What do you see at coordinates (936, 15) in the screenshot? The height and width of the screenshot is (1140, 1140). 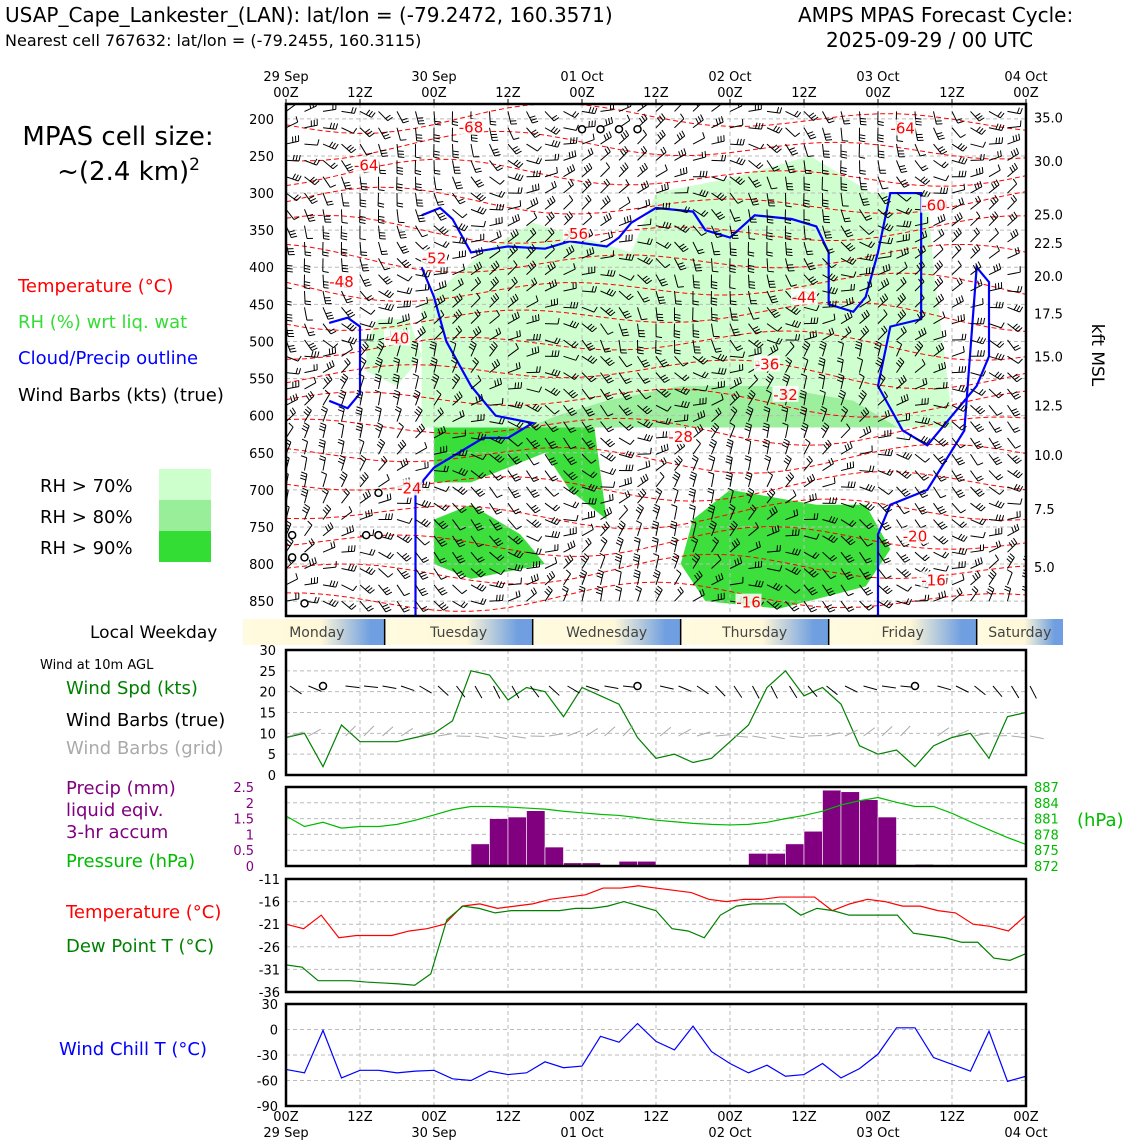 I see `model-title: AMPS MPAS Forecast Cycle:` at bounding box center [936, 15].